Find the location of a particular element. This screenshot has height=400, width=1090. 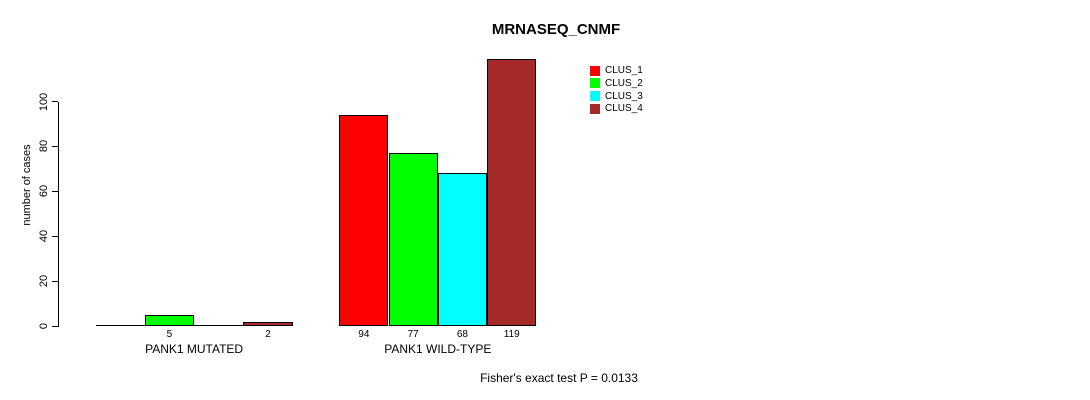

y-tick-label: 20 is located at coordinates (44, 281).